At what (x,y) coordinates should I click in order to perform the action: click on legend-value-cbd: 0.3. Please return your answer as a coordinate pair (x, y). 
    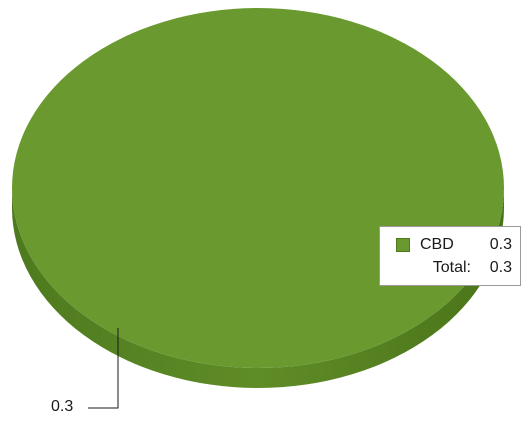
    Looking at the image, I should click on (500, 244).